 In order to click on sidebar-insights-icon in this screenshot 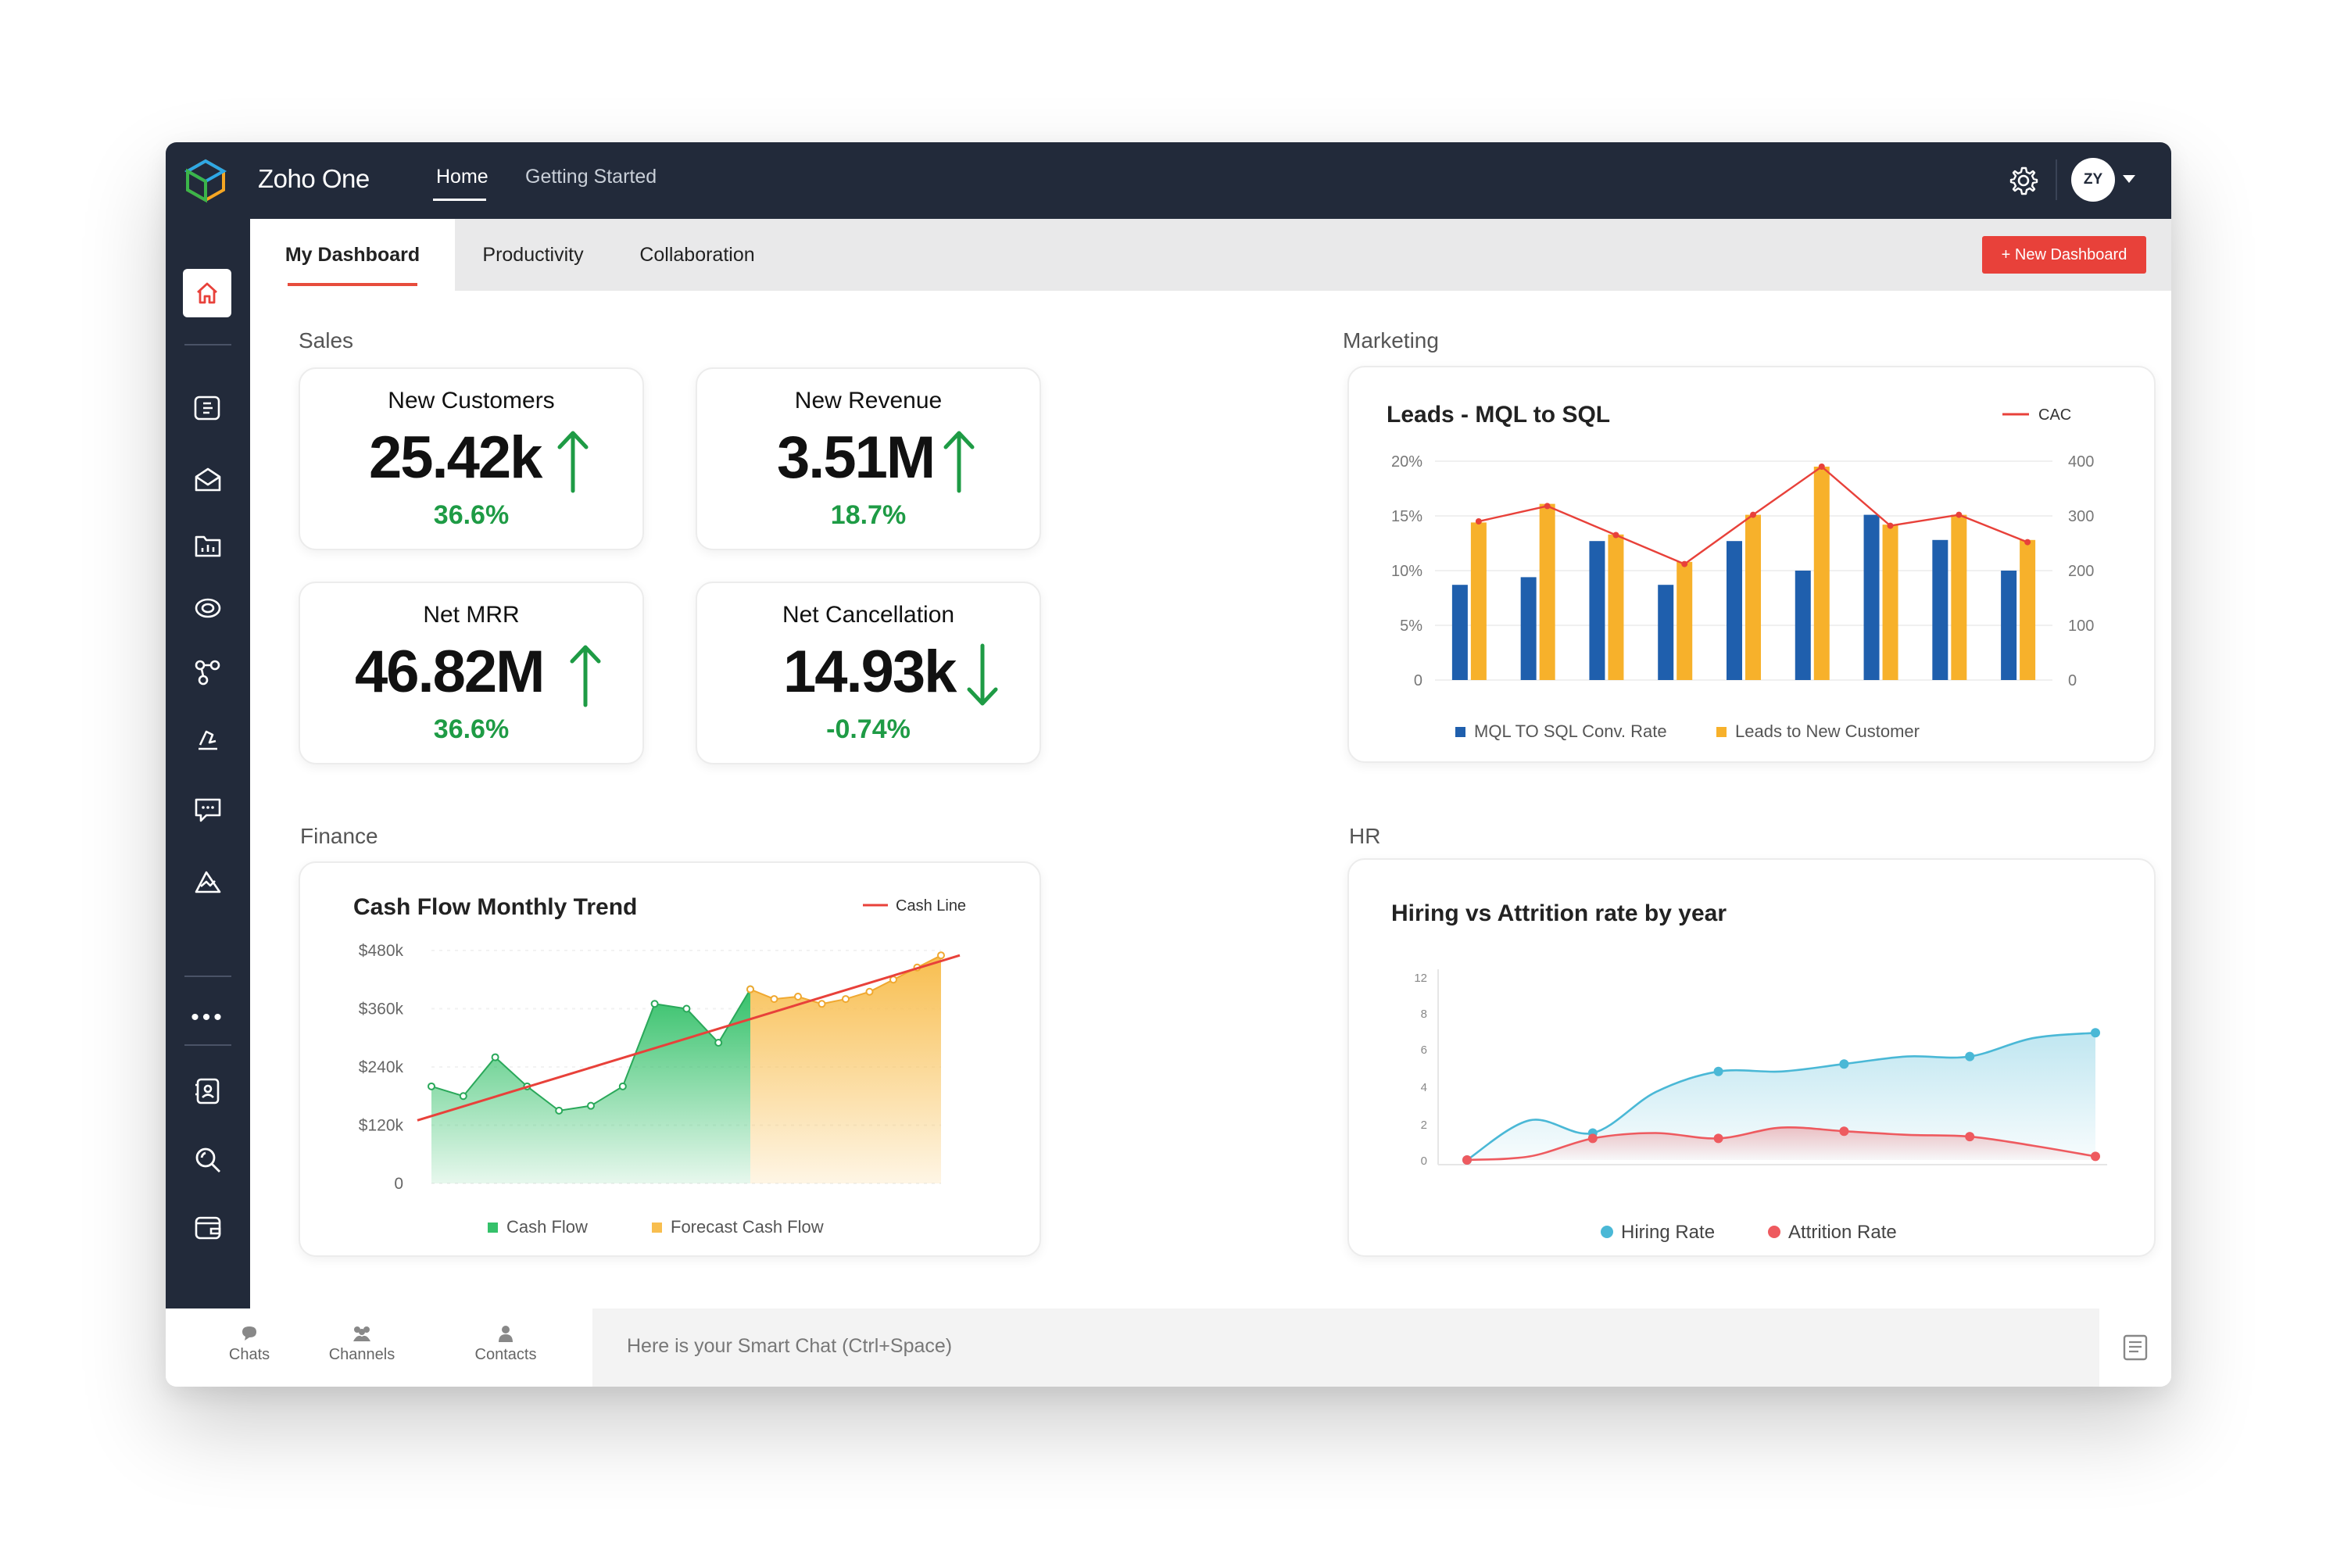, I will do `click(208, 881)`.